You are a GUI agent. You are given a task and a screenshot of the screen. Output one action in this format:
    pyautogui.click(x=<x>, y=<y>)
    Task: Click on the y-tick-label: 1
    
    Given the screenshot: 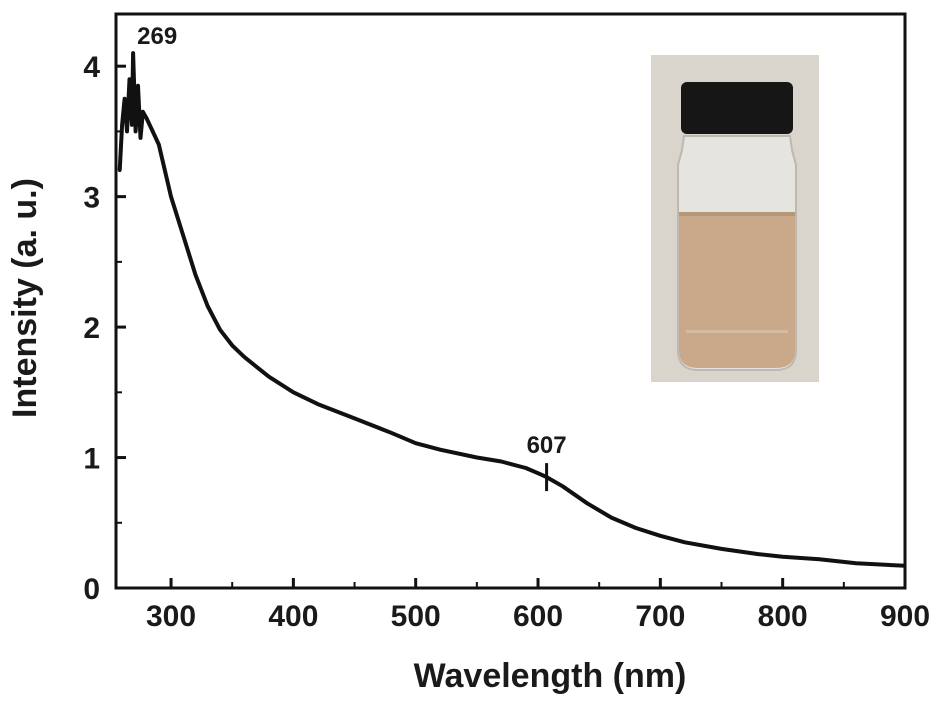 What is the action you would take?
    pyautogui.click(x=91, y=459)
    